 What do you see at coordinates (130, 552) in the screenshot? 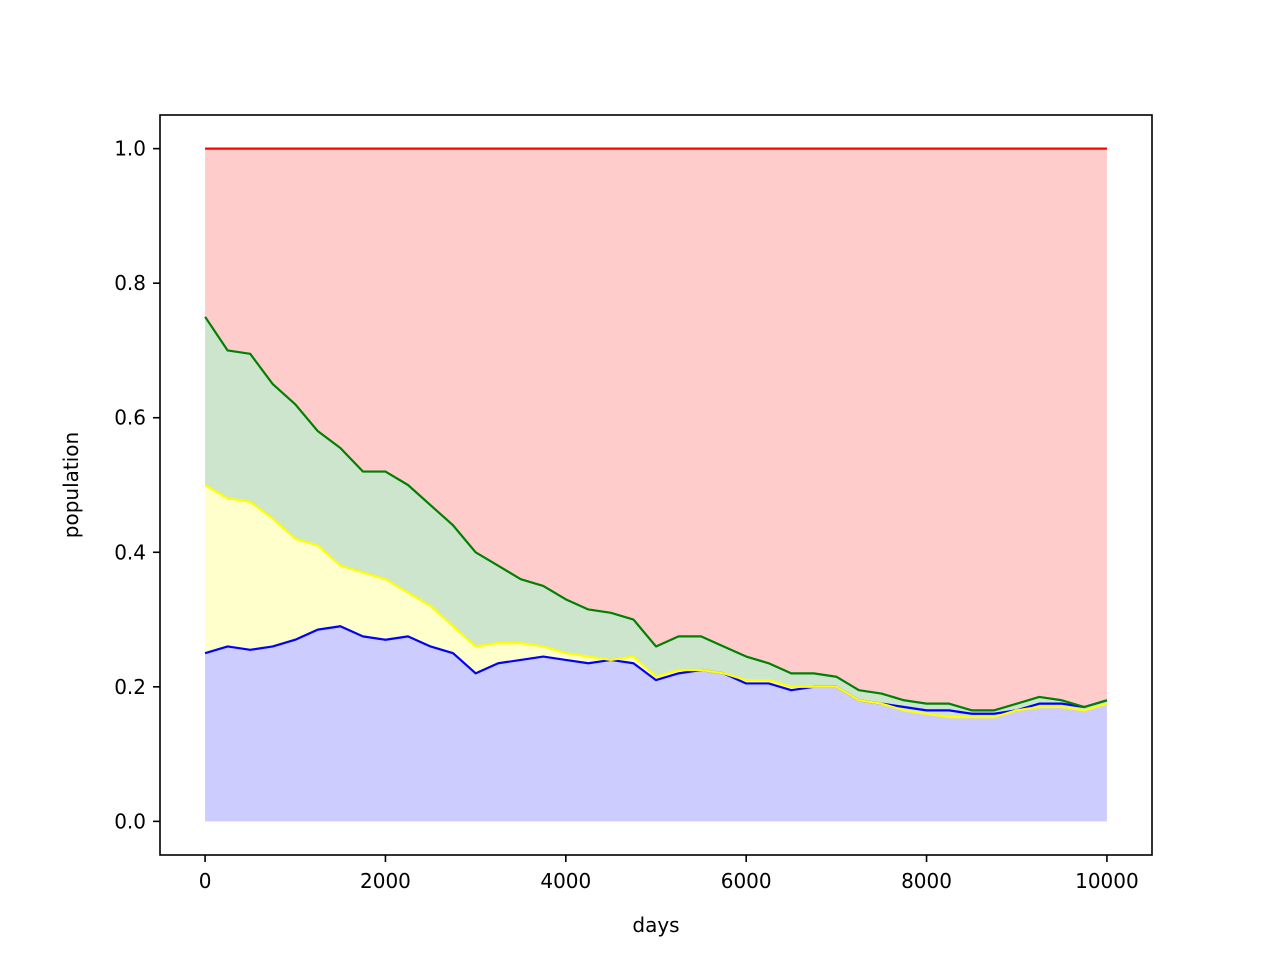
I see `y-tick-label: 0.4` at bounding box center [130, 552].